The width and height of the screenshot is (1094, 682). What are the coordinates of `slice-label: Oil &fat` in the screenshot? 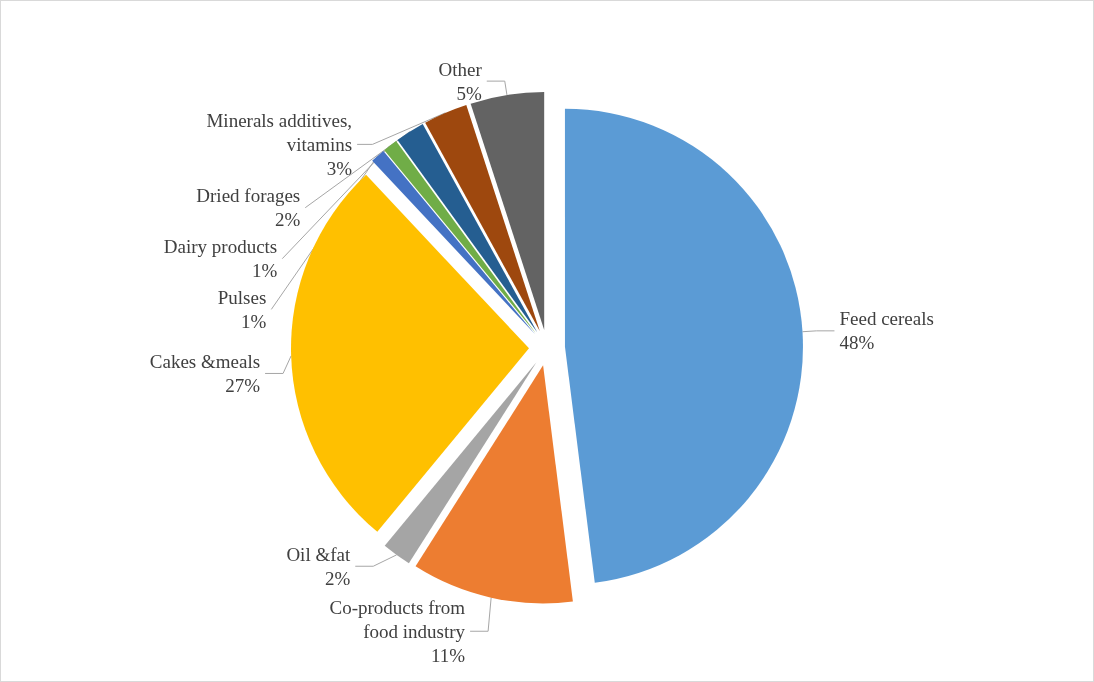 It's located at (318, 554).